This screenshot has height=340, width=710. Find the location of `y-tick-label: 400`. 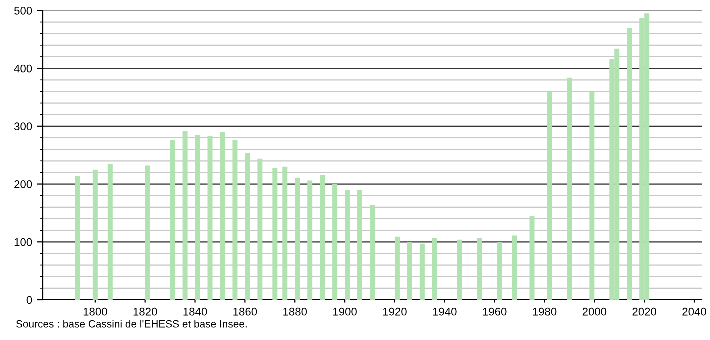

y-tick-label: 400 is located at coordinates (23, 68).